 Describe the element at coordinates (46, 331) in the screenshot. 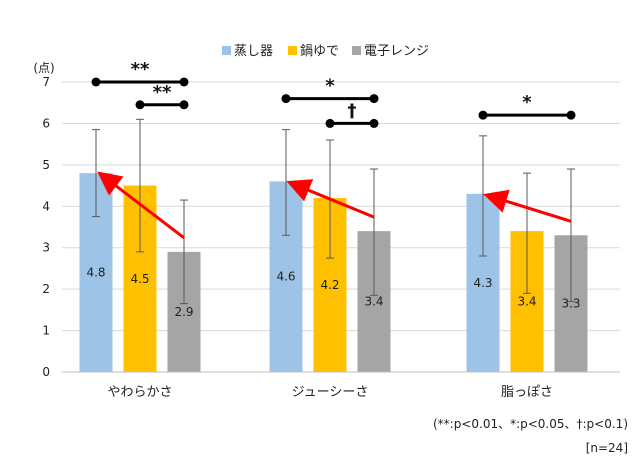

I see `y-tick-label: 1` at that location.